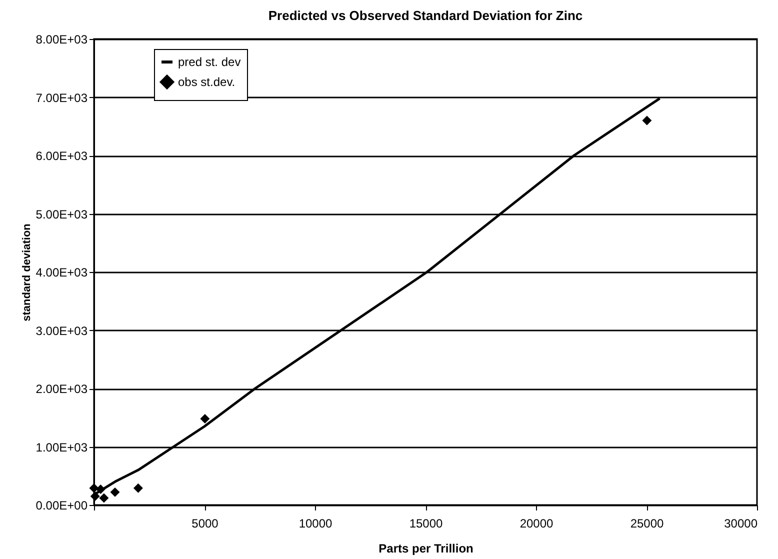 Image resolution: width=778 pixels, height=559 pixels. Describe the element at coordinates (425, 15) in the screenshot. I see `chart-title: Predicted vs Observed Standard Deviation for Zinc` at that location.